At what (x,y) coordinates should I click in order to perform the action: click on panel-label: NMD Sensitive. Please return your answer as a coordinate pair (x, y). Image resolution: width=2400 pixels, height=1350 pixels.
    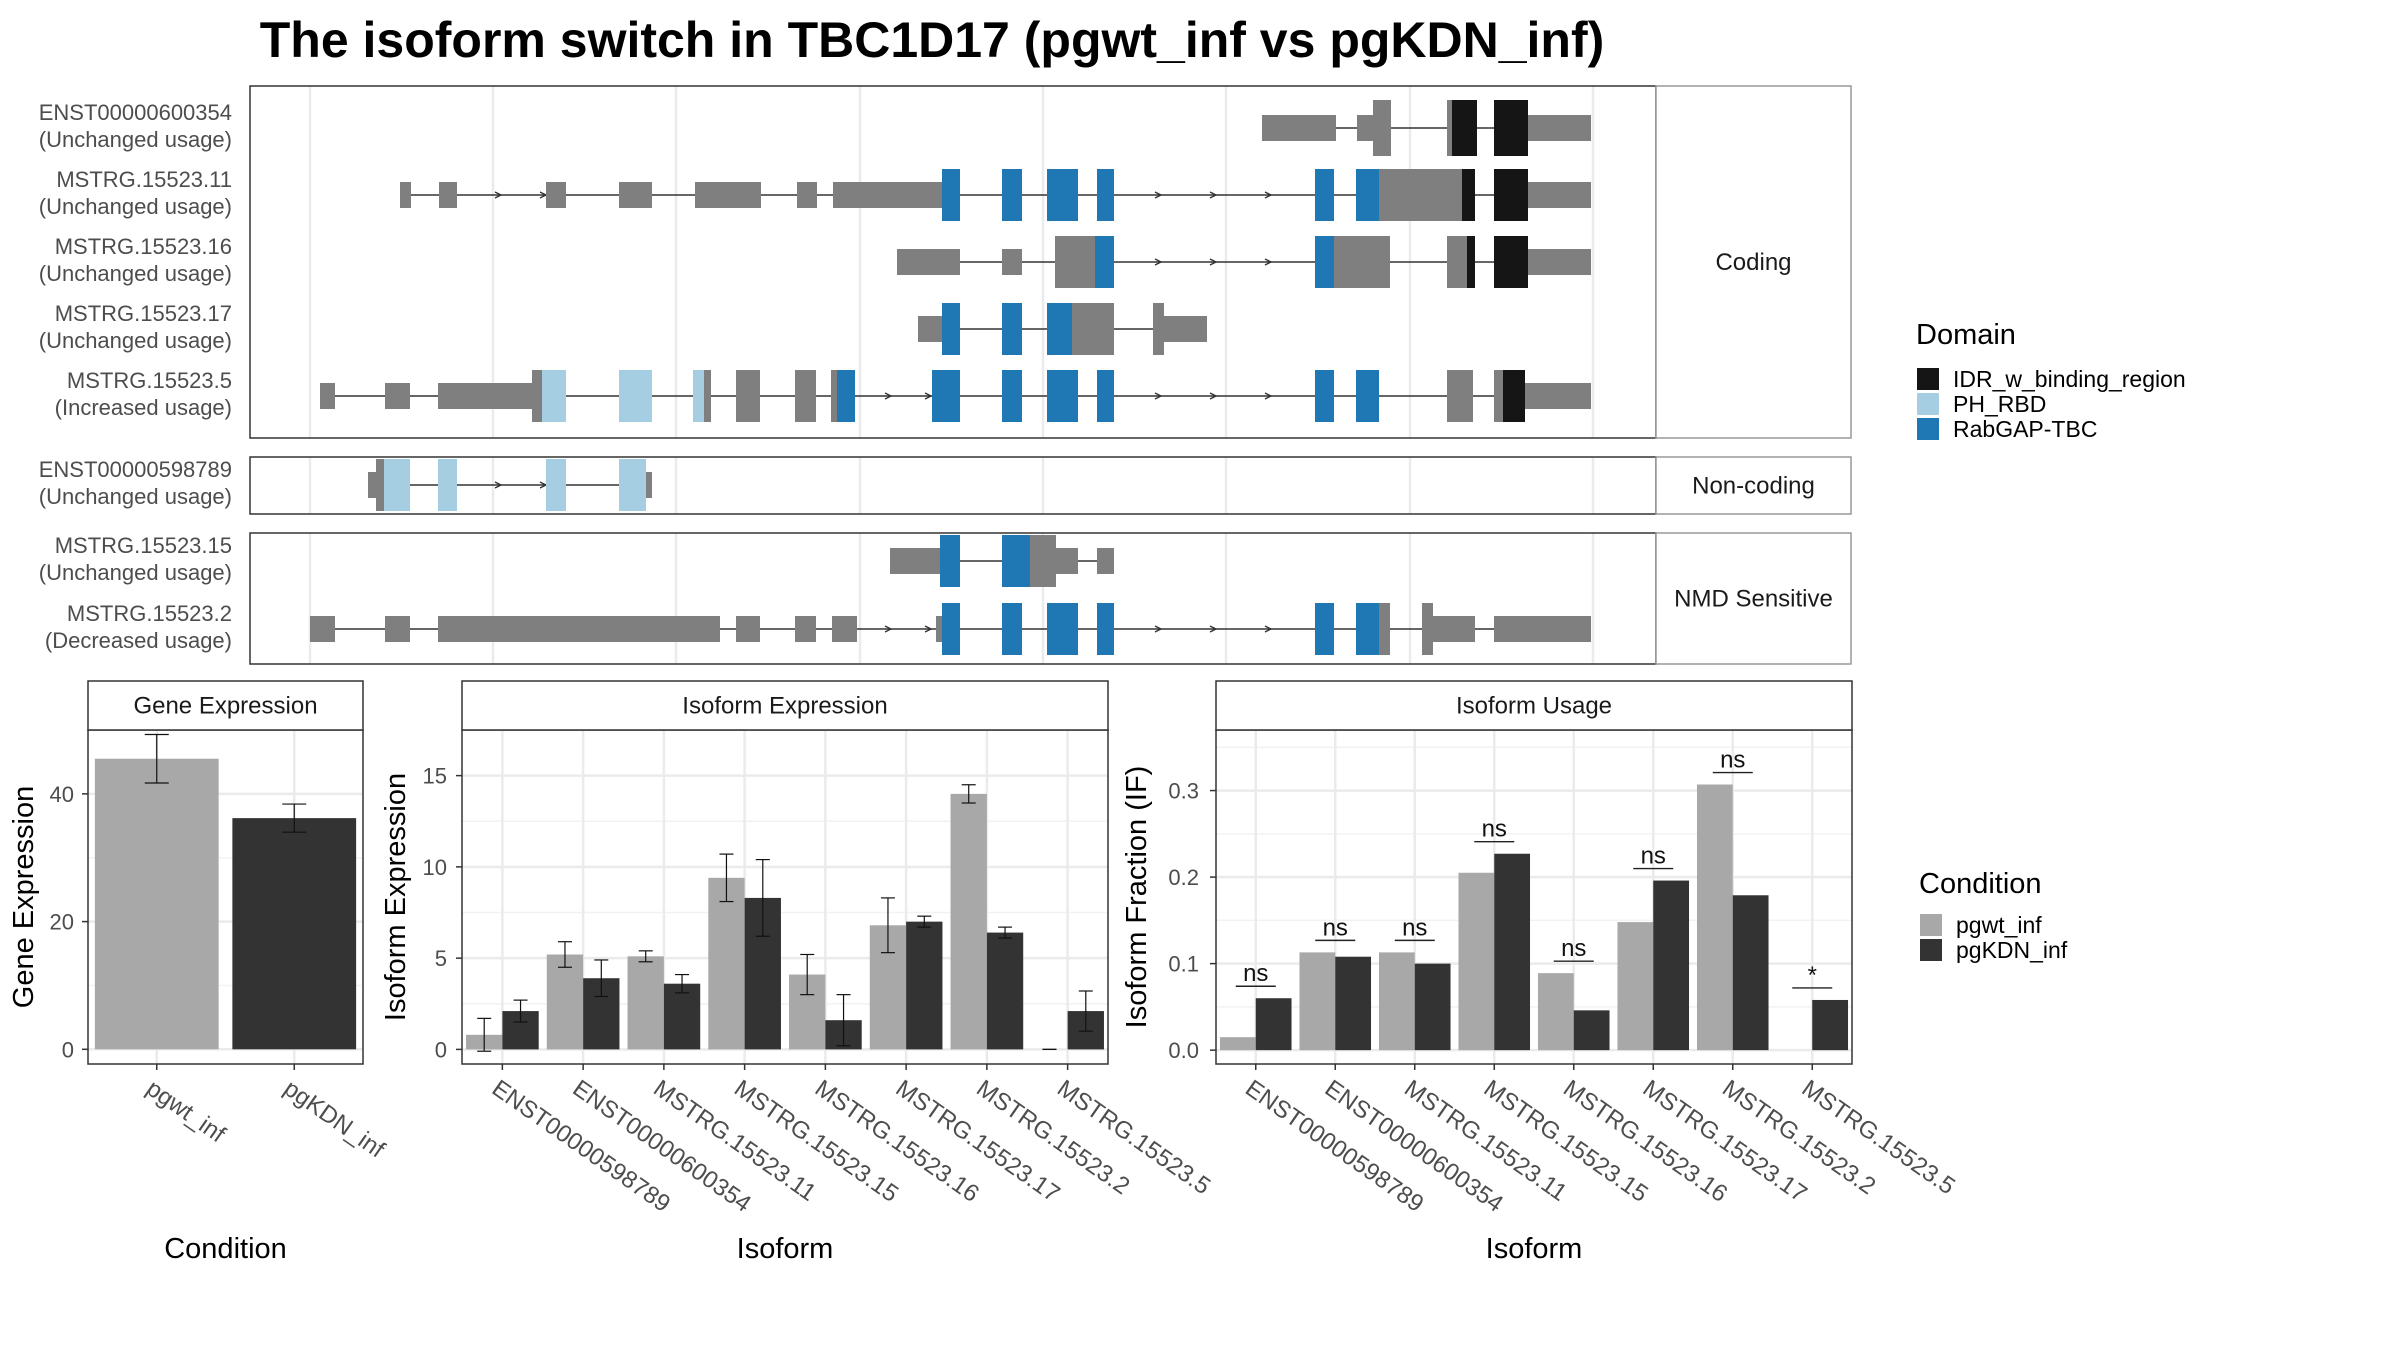
    Looking at the image, I should click on (1753, 599).